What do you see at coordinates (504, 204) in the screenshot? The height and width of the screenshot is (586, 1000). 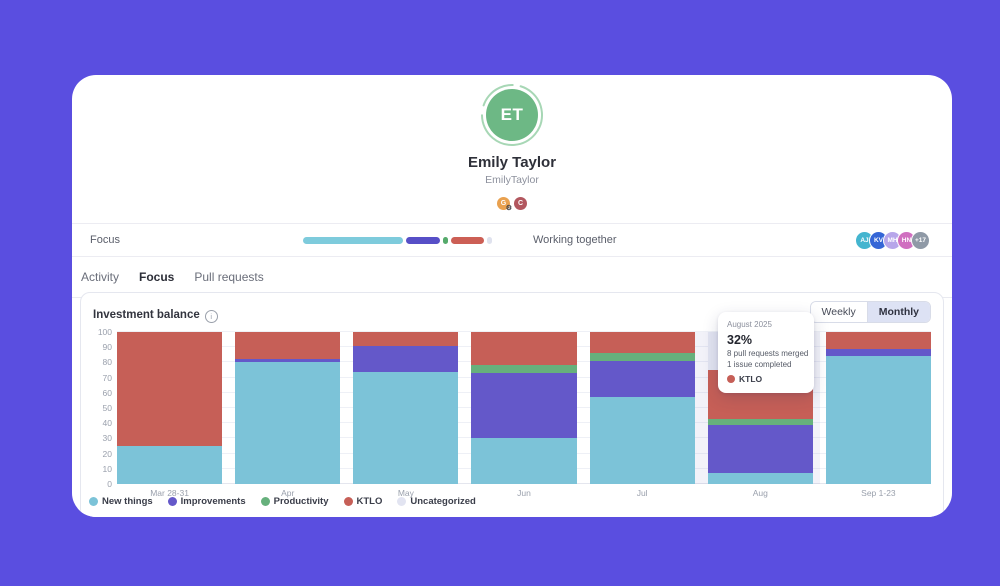 I see `profile-badge-icon: G ⚙` at bounding box center [504, 204].